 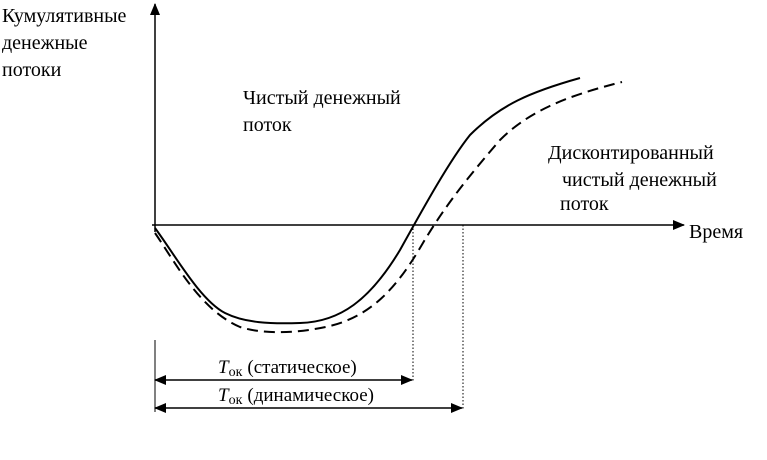 What do you see at coordinates (639, 180) in the screenshot?
I see `discounted-flow-label-line-2: чистый денежный` at bounding box center [639, 180].